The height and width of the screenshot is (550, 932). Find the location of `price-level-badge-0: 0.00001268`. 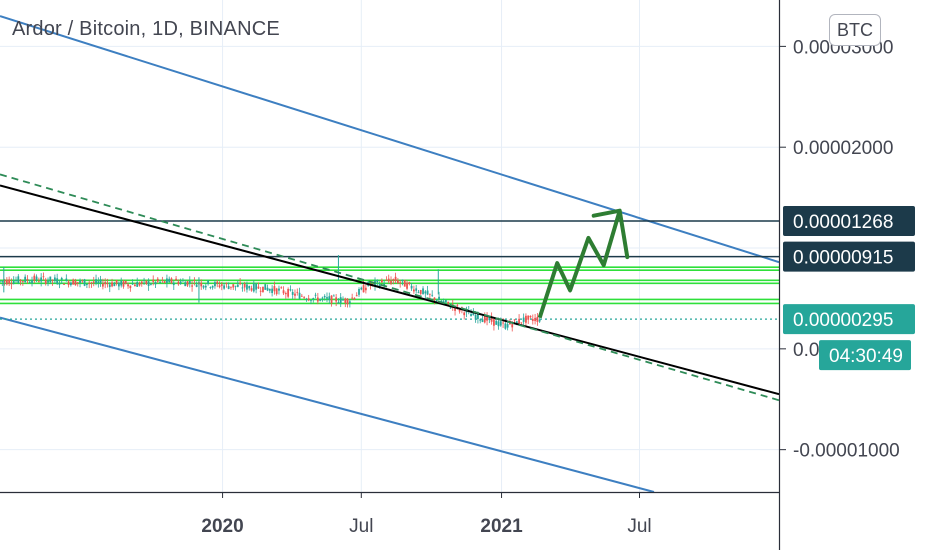

price-level-badge-0: 0.00001268 is located at coordinates (849, 220).